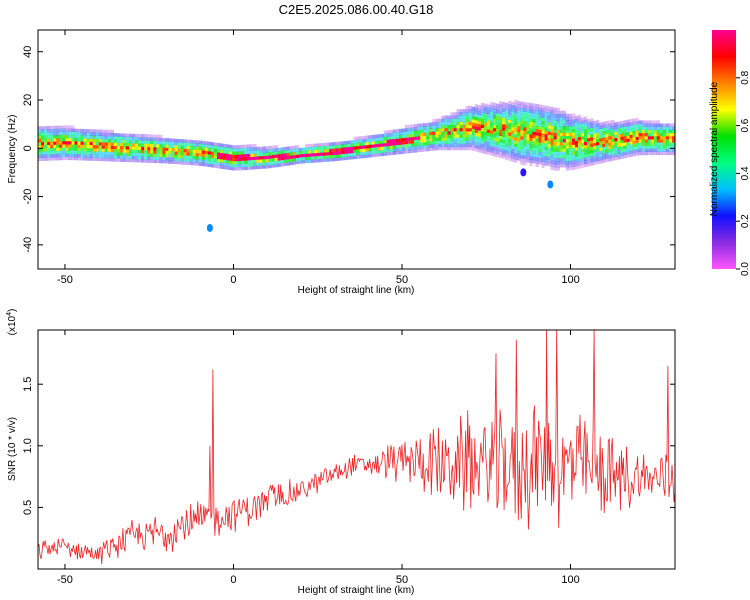 The width and height of the screenshot is (750, 600). What do you see at coordinates (28, 148) in the screenshot?
I see `y-tick-label: 0` at bounding box center [28, 148].